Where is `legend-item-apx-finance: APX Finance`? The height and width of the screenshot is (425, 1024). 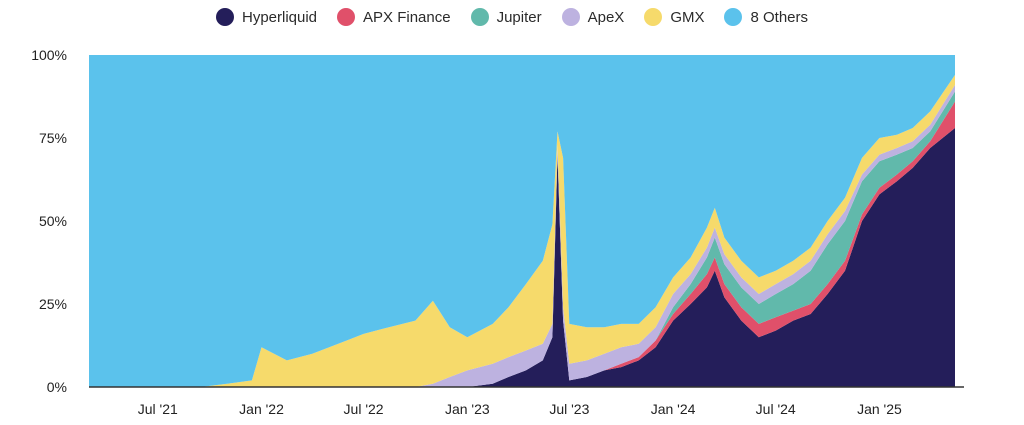 legend-item-apx-finance: APX Finance is located at coordinates (394, 17).